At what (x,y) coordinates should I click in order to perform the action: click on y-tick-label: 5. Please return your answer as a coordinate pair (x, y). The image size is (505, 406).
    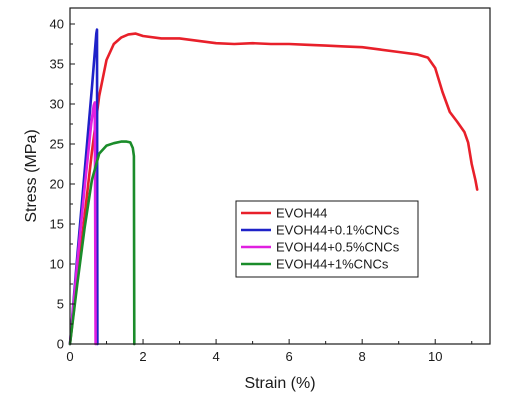
    Looking at the image, I should click on (60, 304).